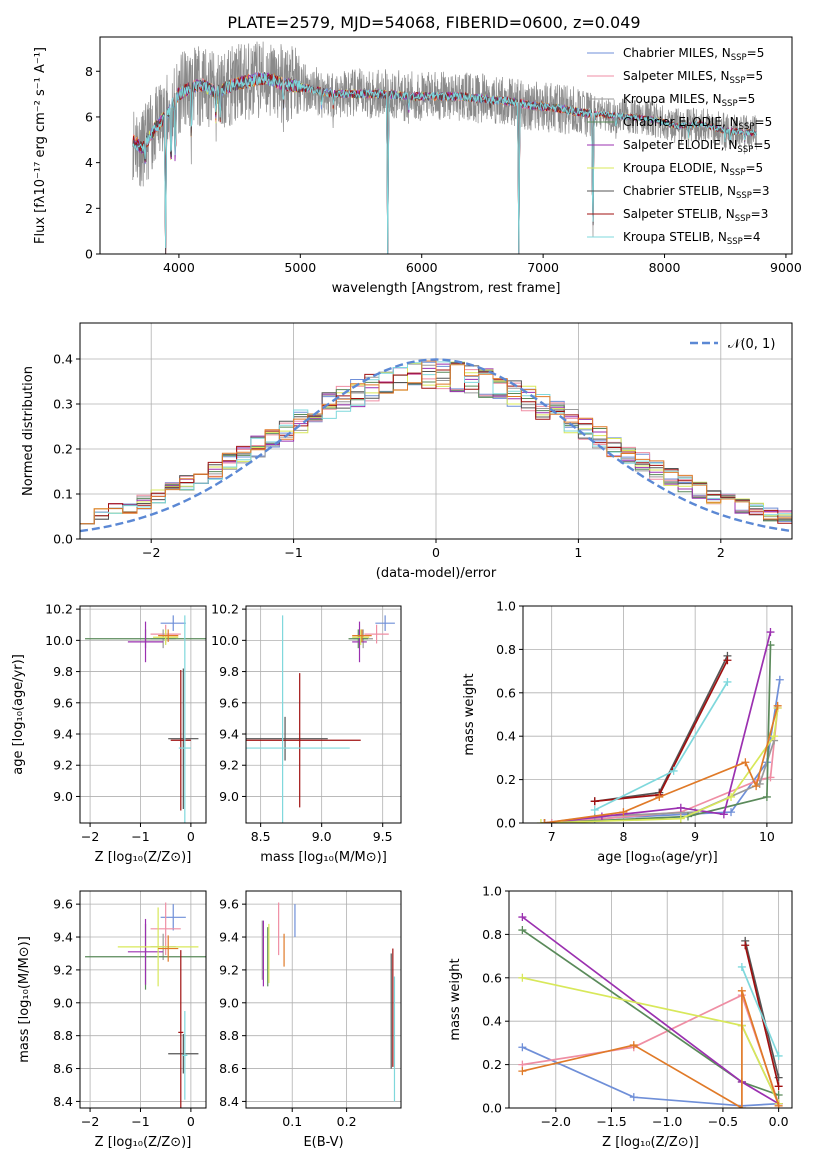 The height and width of the screenshot is (1170, 819). I want to click on legend-entry: Chabrier ELODIE, NSSP=5, so click(697, 123).